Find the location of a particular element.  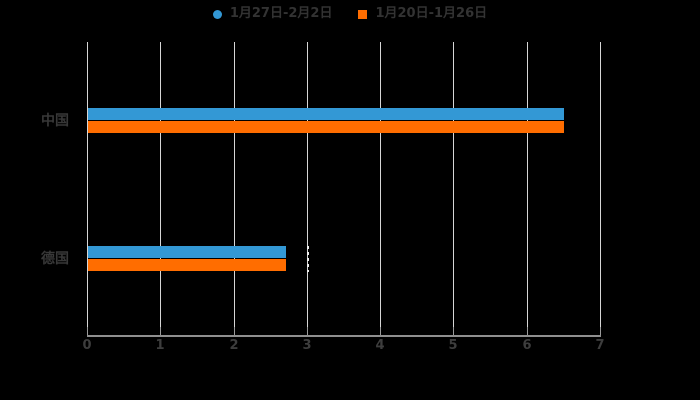

x-axis-line is located at coordinates (344, 336).